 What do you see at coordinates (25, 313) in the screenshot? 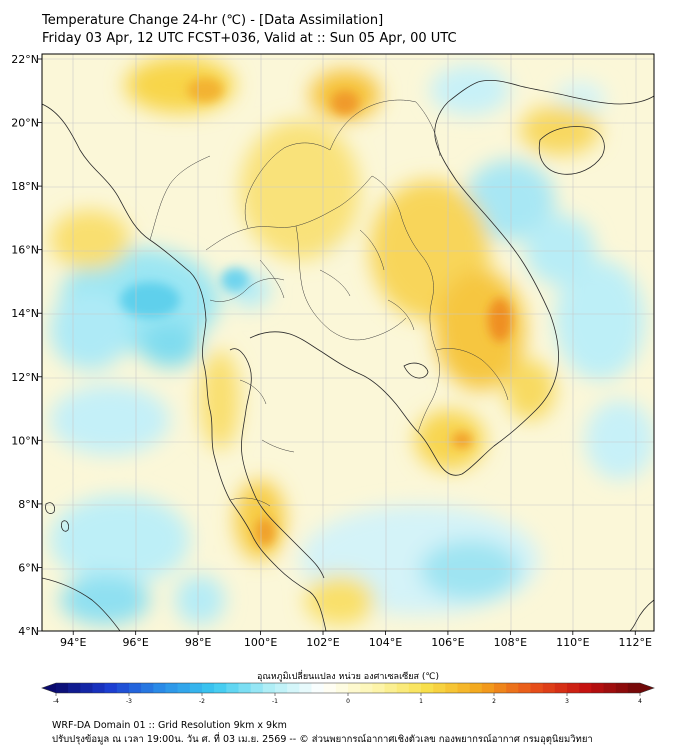
I see `lat-label: 14°N` at bounding box center [25, 313].